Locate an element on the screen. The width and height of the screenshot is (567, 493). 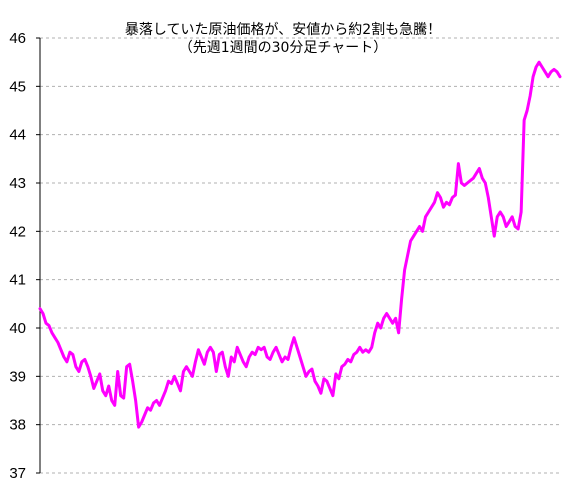
y-tick-label: 43 is located at coordinates (17, 183).